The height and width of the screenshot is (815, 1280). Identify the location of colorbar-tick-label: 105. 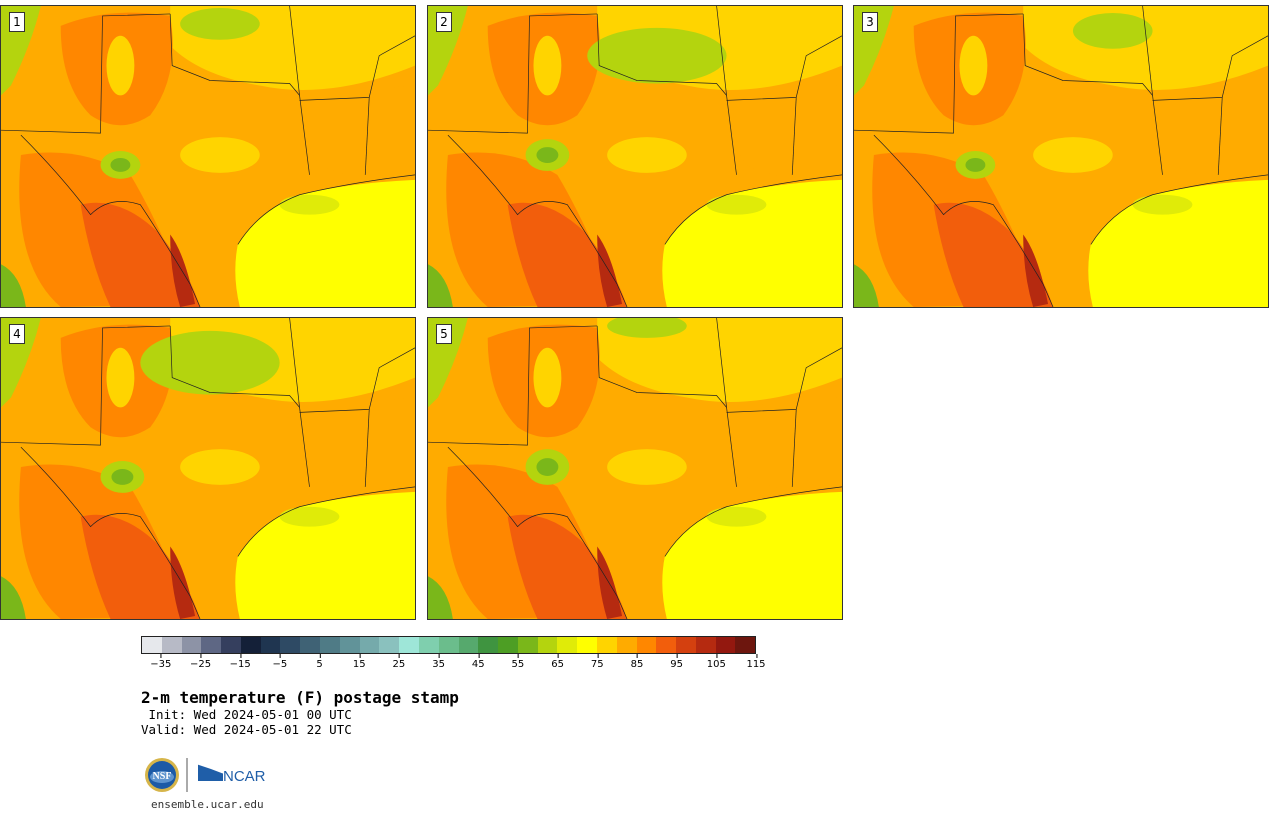
(716, 662).